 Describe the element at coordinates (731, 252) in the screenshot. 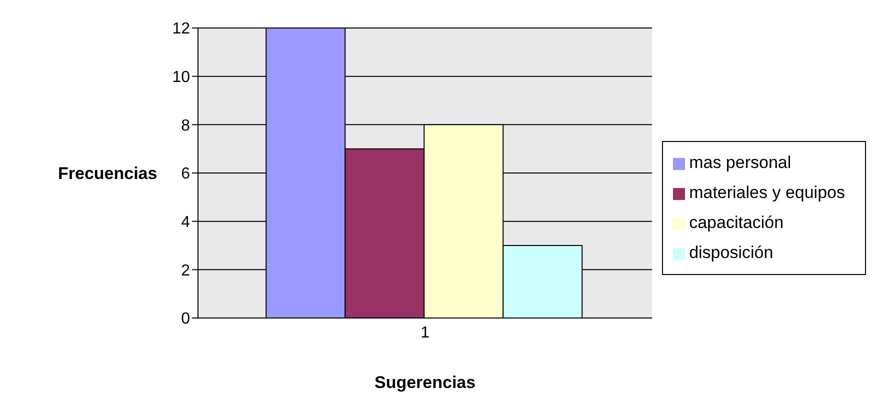

I see `legend-label: disposición` at that location.